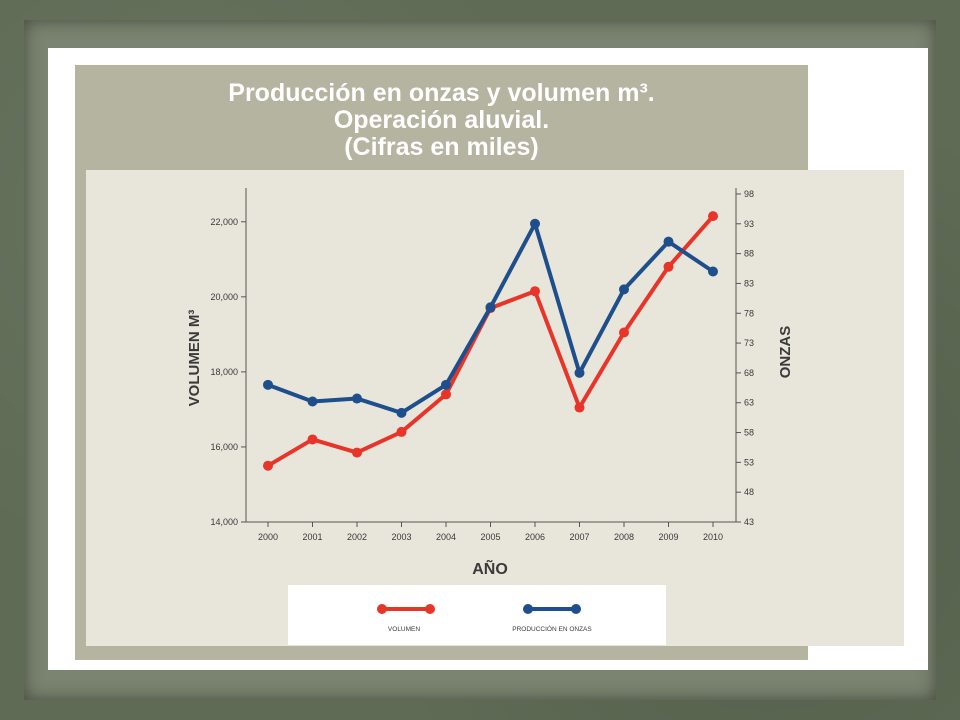 Image resolution: width=960 pixels, height=720 pixels. I want to click on x-tick-label: 2002, so click(357, 537).